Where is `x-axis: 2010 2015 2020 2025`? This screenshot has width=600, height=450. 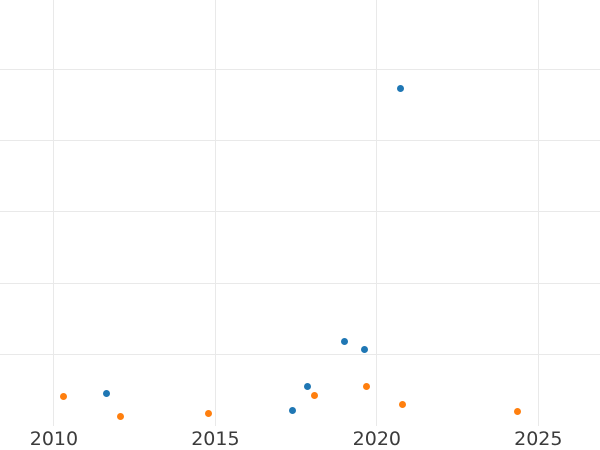 x-axis: 2010 2015 2020 2025 is located at coordinates (300, 438).